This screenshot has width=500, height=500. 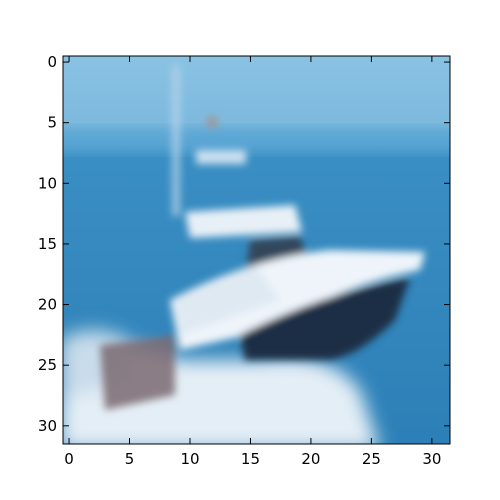 I want to click on y-tick-label: 30, so click(x=47, y=426).